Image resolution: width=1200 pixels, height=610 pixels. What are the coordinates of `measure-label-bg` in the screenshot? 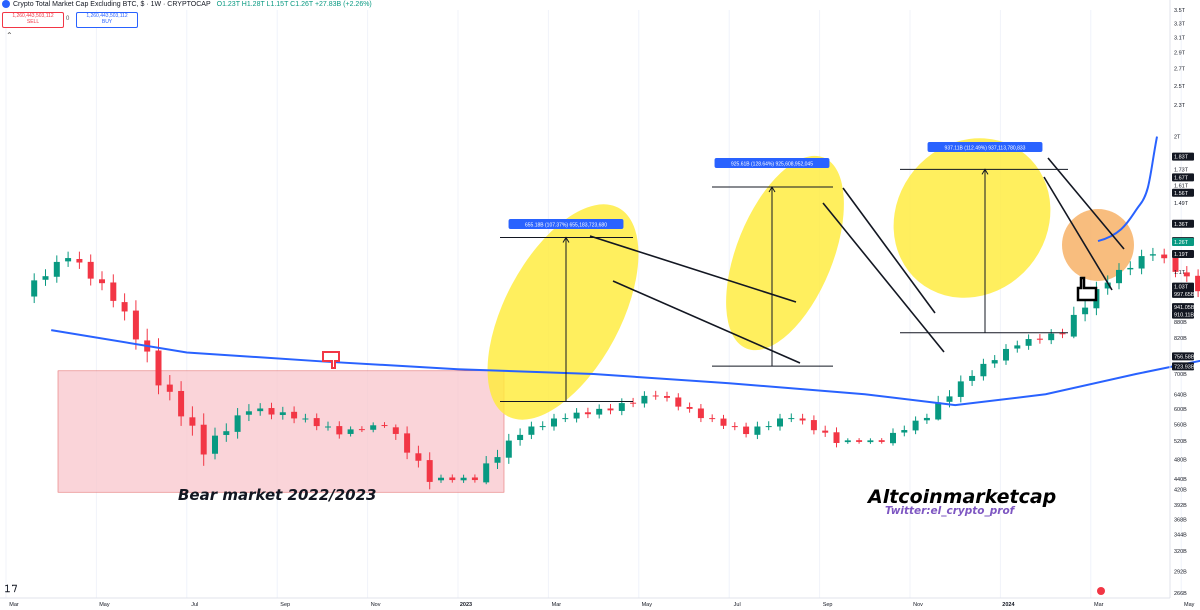 It's located at (566, 224).